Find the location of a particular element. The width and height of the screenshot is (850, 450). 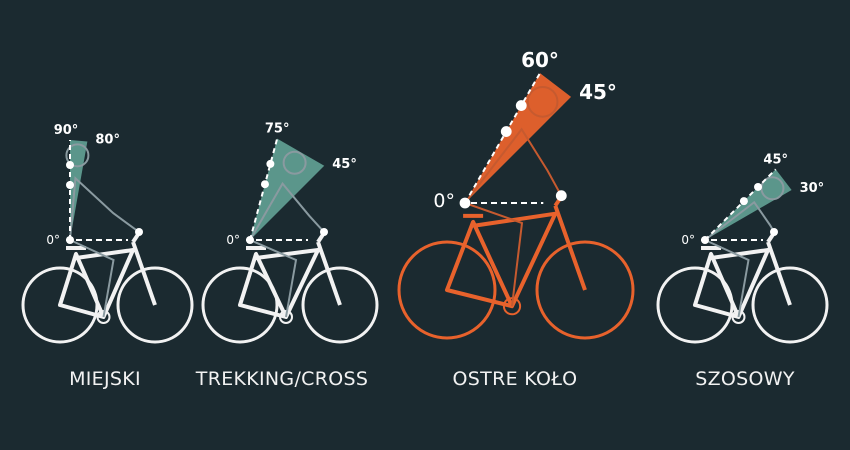

angle-label-high: 60° is located at coordinates (540, 60).